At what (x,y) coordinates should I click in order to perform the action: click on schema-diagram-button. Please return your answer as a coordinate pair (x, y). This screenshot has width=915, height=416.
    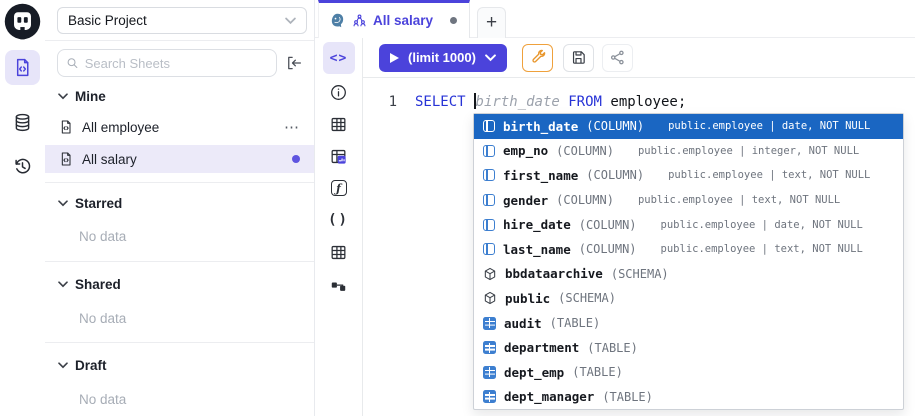
    Looking at the image, I should click on (339, 284).